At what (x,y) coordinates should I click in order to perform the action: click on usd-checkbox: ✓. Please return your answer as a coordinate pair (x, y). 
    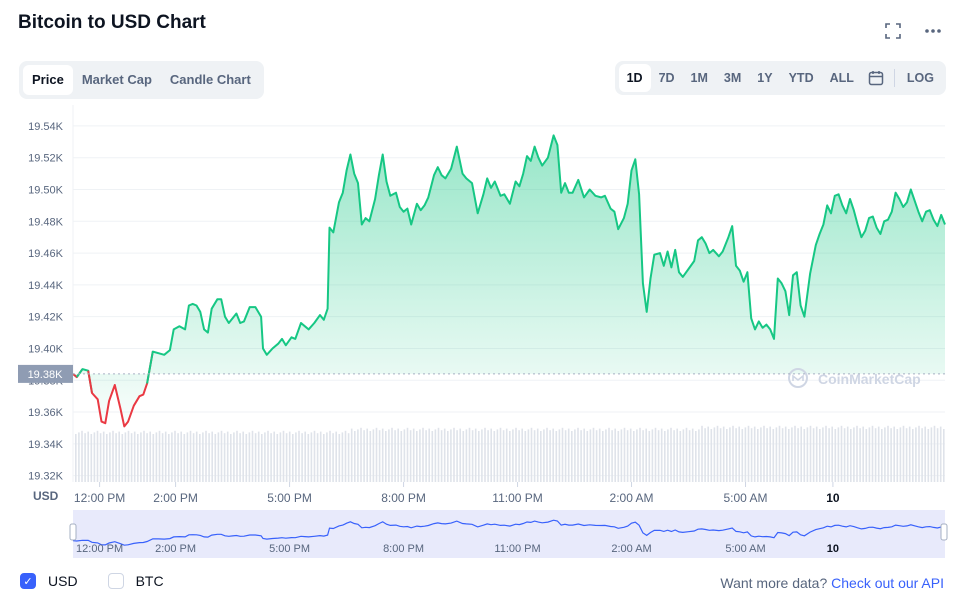
    Looking at the image, I should click on (28, 581).